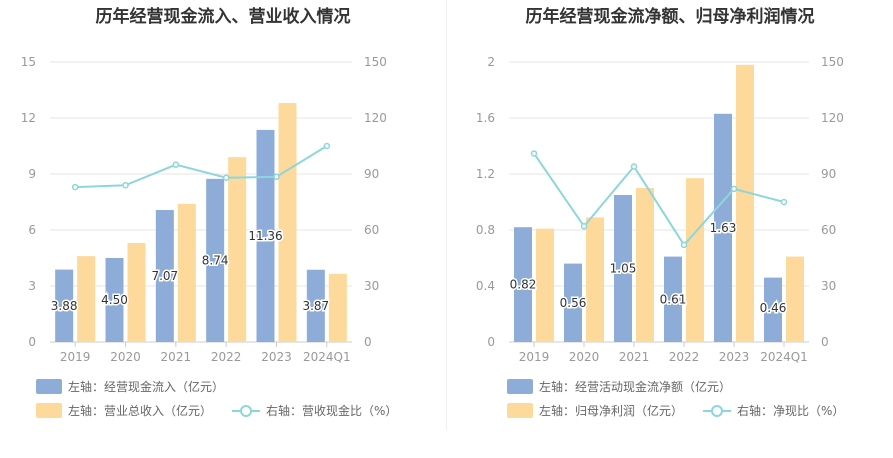  Describe the element at coordinates (28, 118) in the screenshot. I see `y-left-tick-label: 12` at that location.